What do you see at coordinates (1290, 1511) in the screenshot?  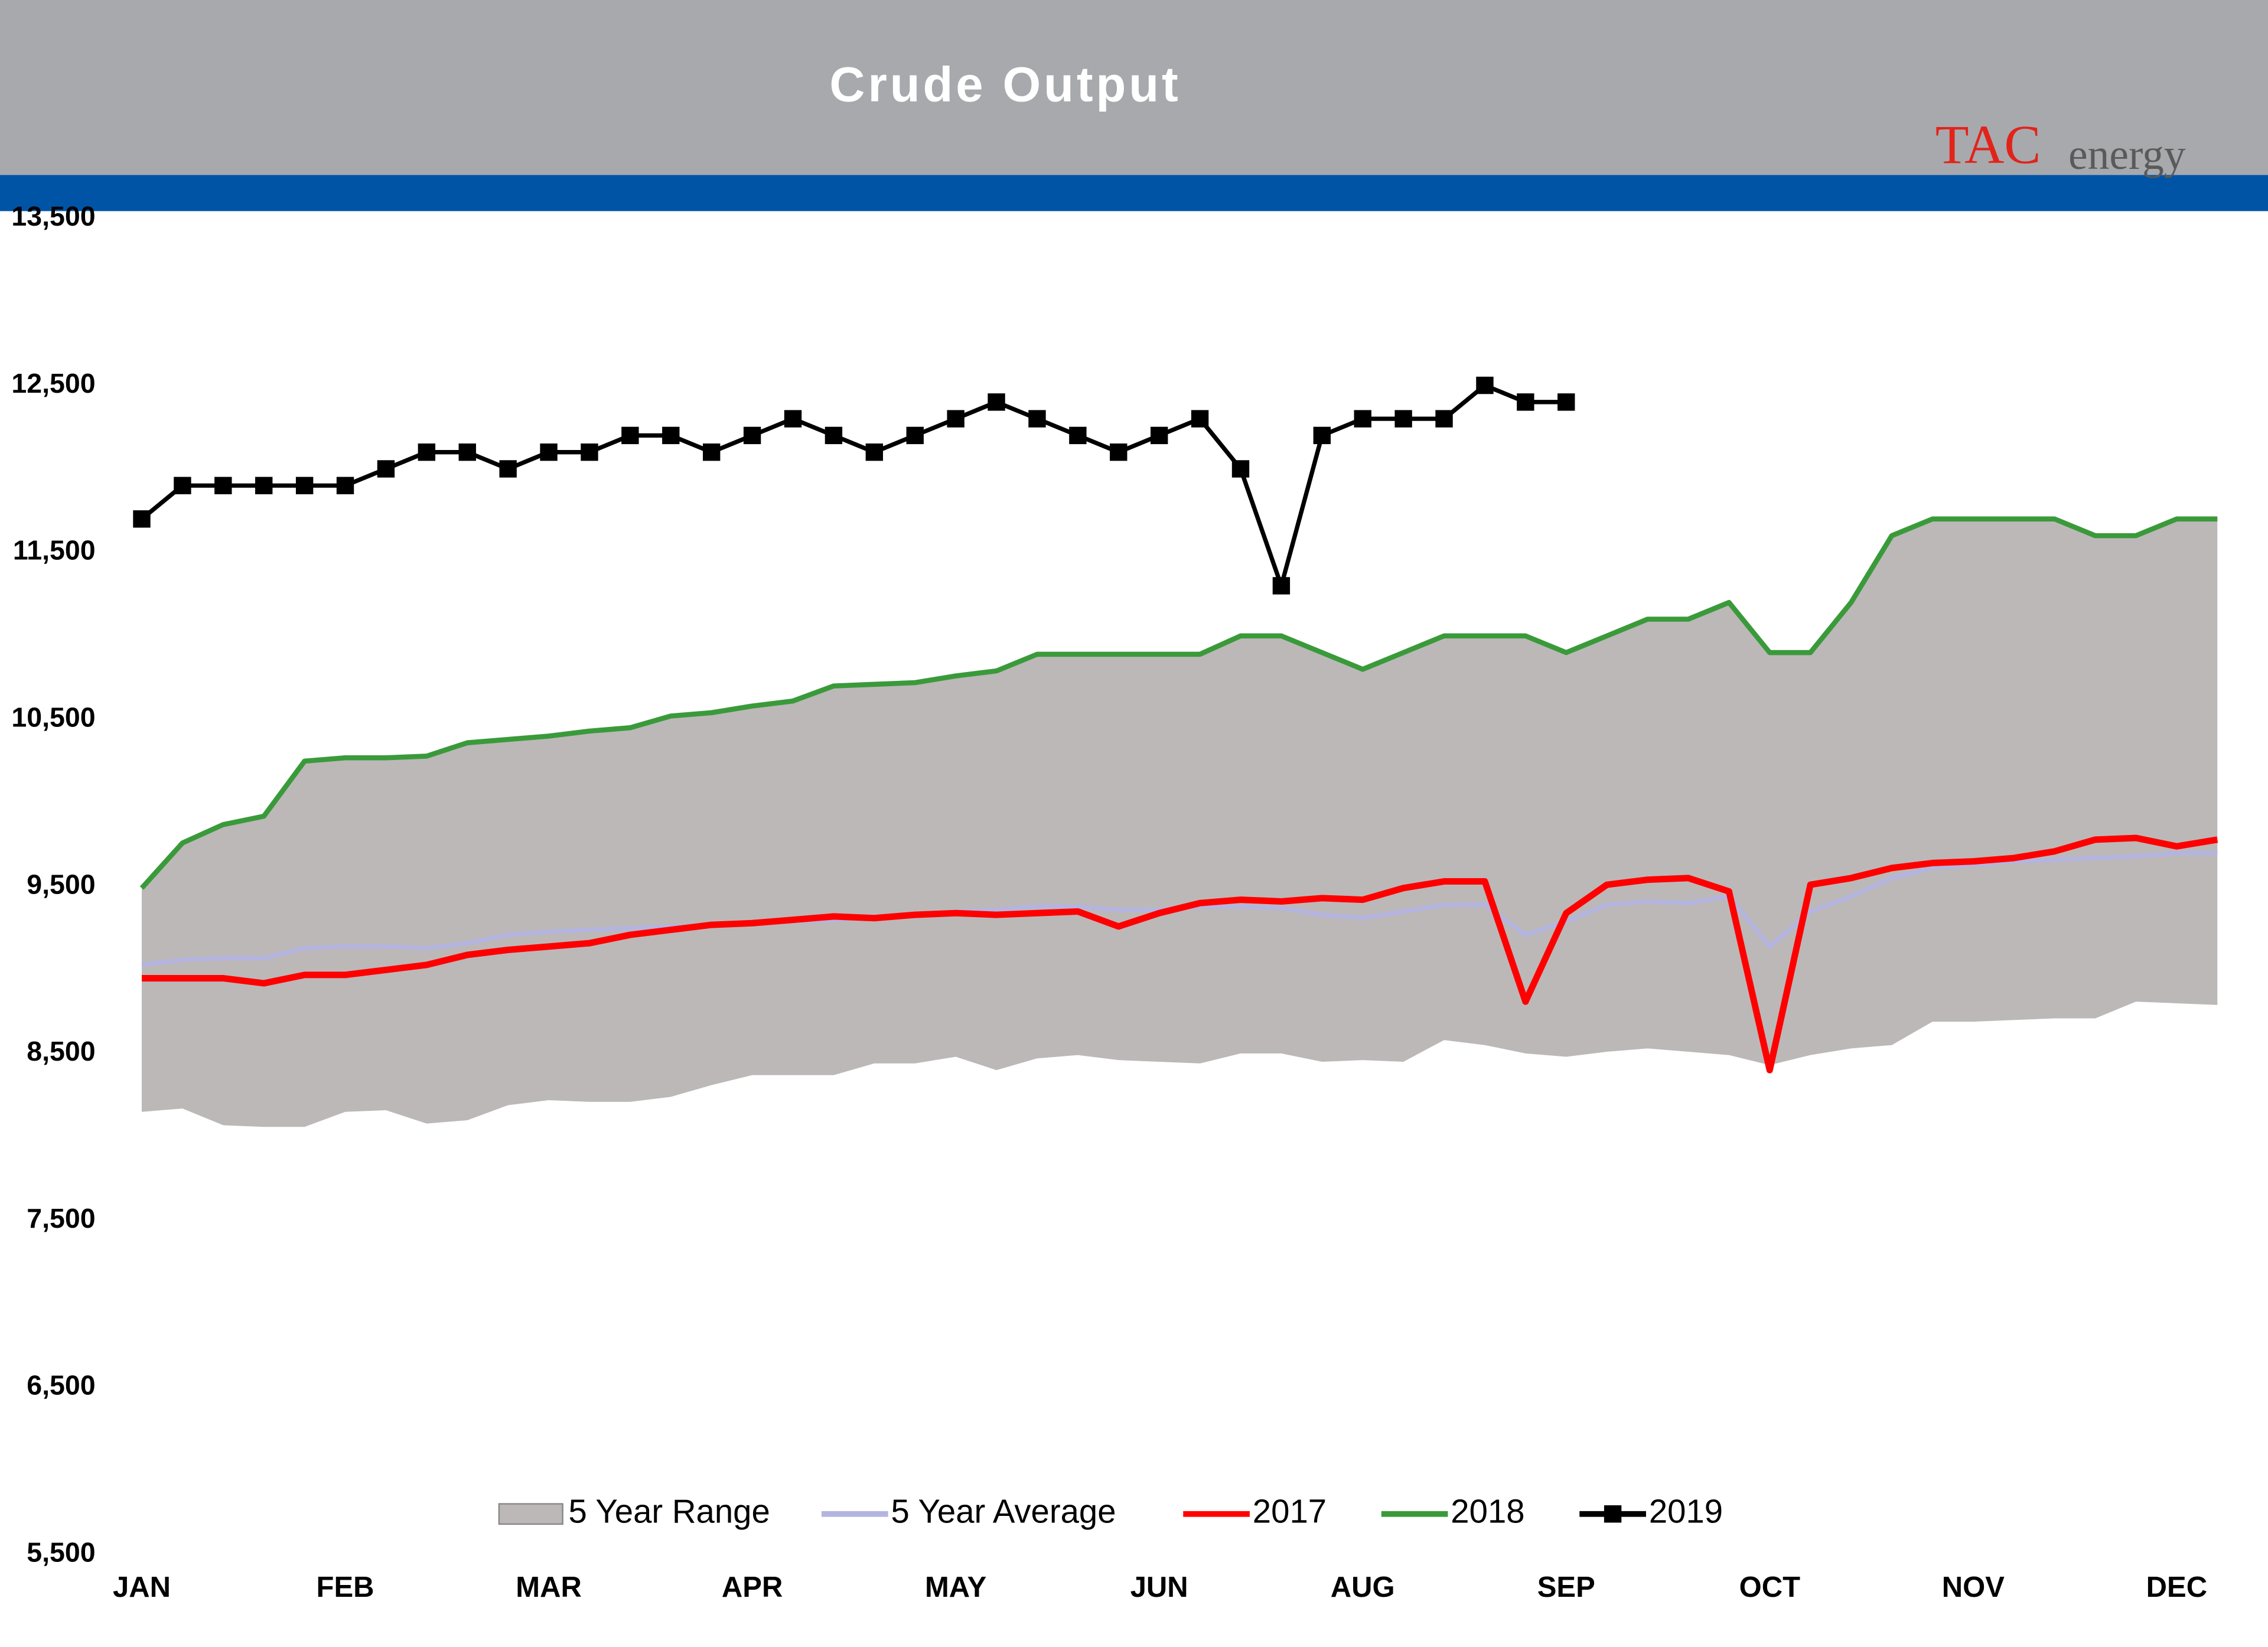 I see `legend-label: 2017` at bounding box center [1290, 1511].